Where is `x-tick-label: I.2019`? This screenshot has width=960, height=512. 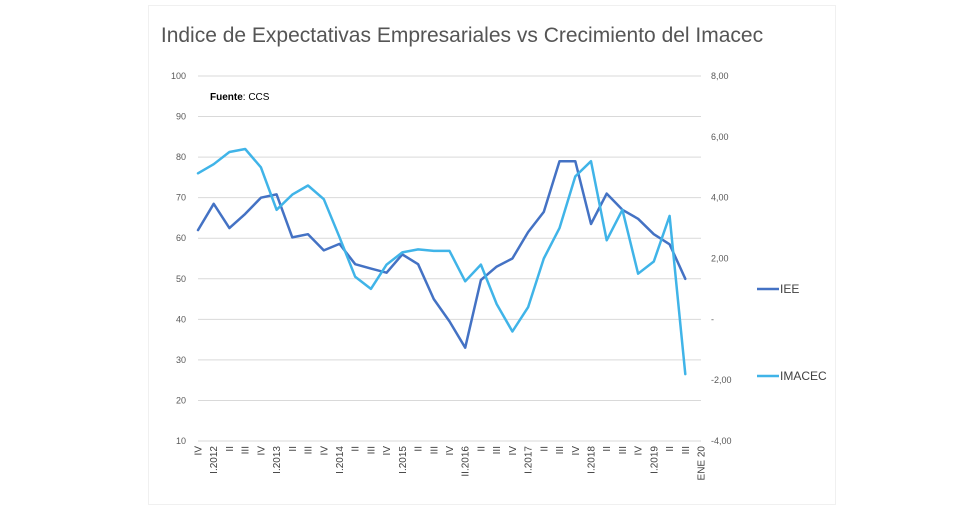 x-tick-label: I.2019 is located at coordinates (654, 460).